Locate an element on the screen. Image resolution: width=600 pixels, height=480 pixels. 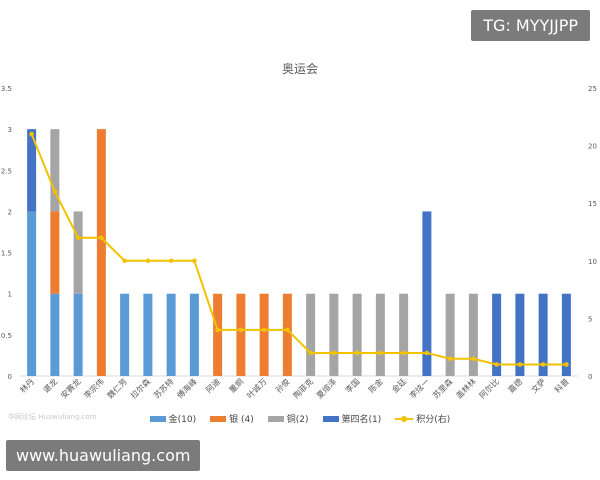
x-tick-label: 谌龙 is located at coordinates (50, 385).